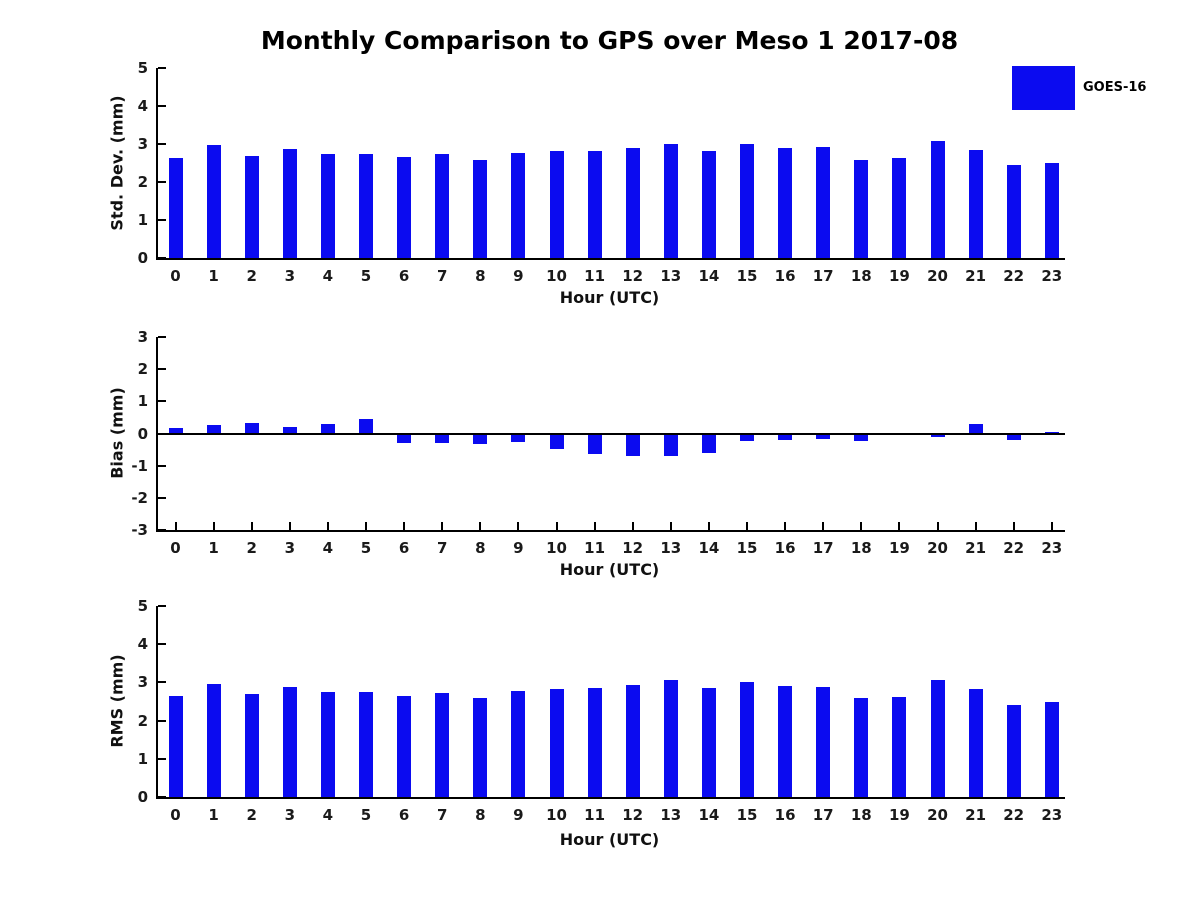 This screenshot has height=900, width=1200. I want to click on x-tick-label: 21, so click(976, 548).